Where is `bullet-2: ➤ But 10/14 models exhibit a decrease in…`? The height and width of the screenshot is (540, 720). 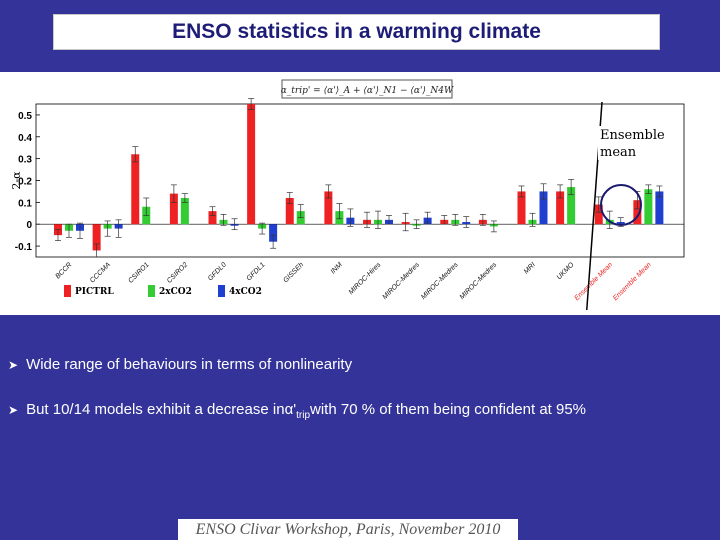
bullet-2: ➤ But 10/14 models exhibit a decrease in… is located at coordinates (297, 411).